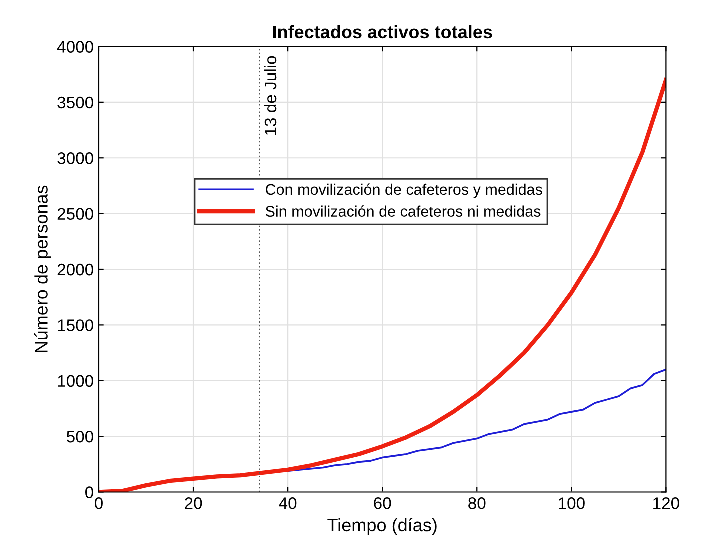 This screenshot has width=702, height=550. Describe the element at coordinates (76, 326) in the screenshot. I see `y-tick-label: 1500` at that location.